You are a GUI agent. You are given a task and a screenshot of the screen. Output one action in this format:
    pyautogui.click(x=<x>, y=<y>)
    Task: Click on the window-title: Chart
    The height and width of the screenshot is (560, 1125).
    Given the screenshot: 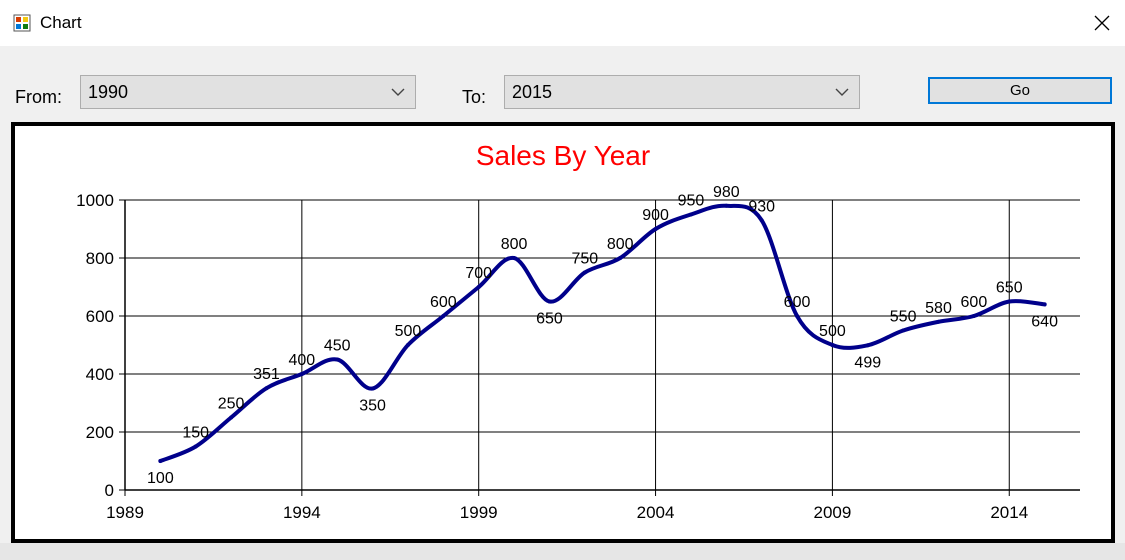 What is the action you would take?
    pyautogui.click(x=61, y=22)
    